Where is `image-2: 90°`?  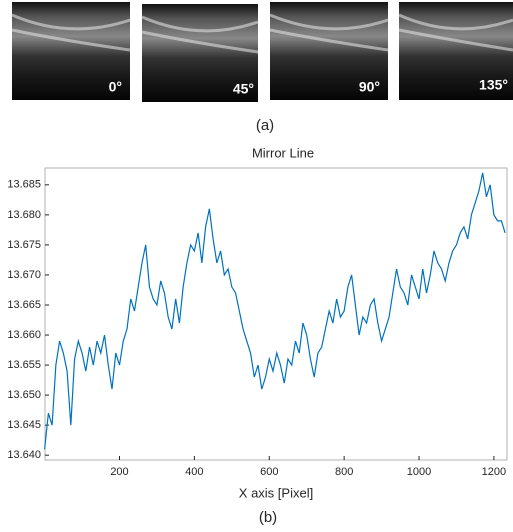
image-2: 90° is located at coordinates (329, 51).